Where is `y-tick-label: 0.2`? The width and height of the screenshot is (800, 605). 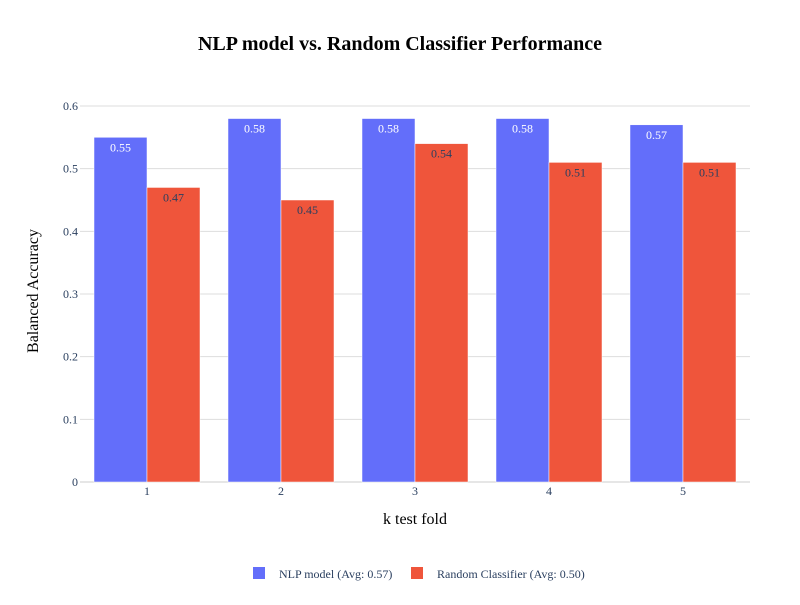 y-tick-label: 0.2 is located at coordinates (70, 357).